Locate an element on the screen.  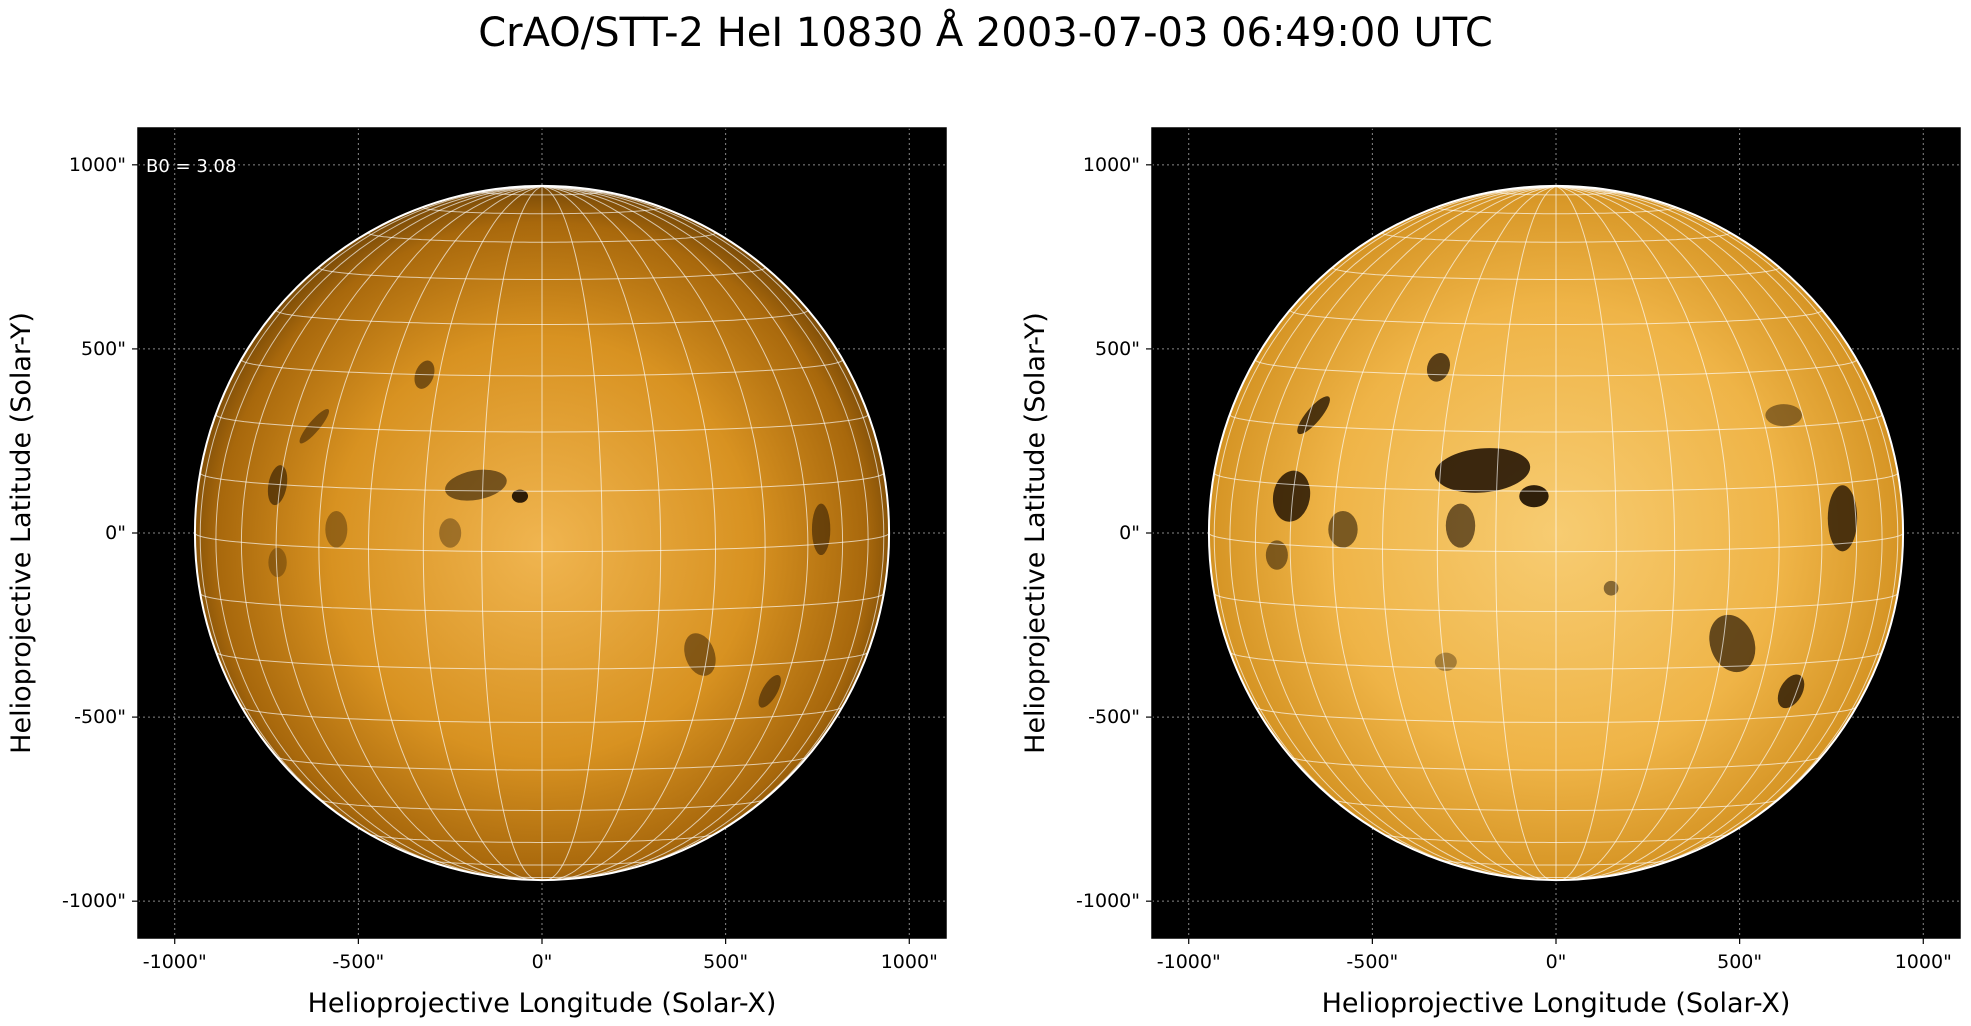
left-x-ticks: -1000" -500" 0" 500" 1000" is located at coordinates (540, 955).